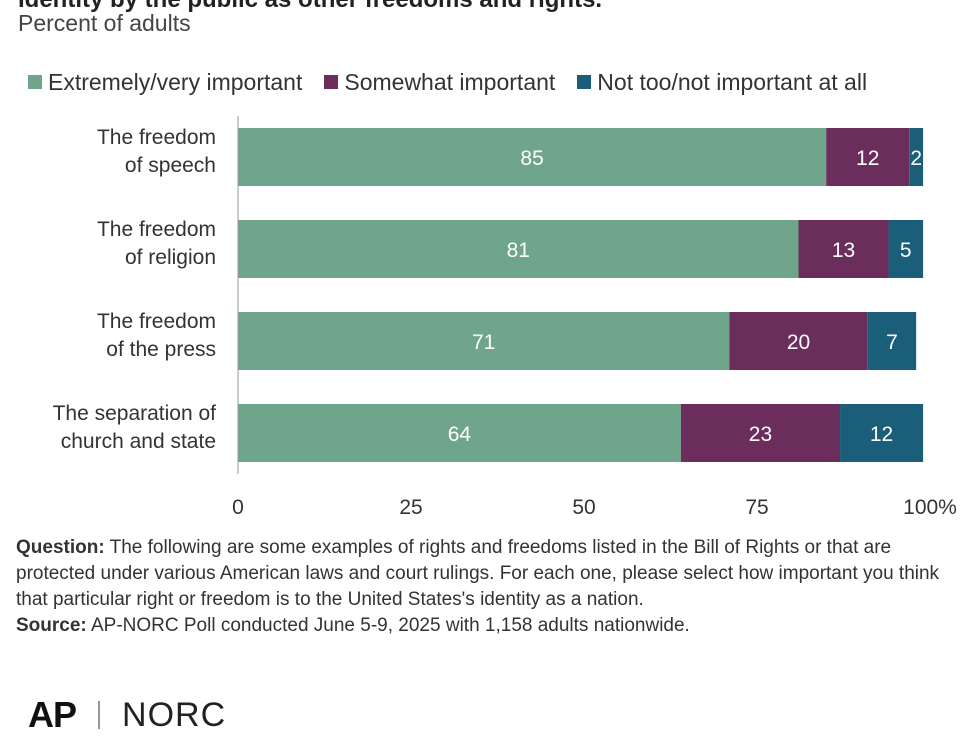 This screenshot has width=980, height=736. What do you see at coordinates (52, 714) in the screenshot?
I see `ap-logo: AP` at bounding box center [52, 714].